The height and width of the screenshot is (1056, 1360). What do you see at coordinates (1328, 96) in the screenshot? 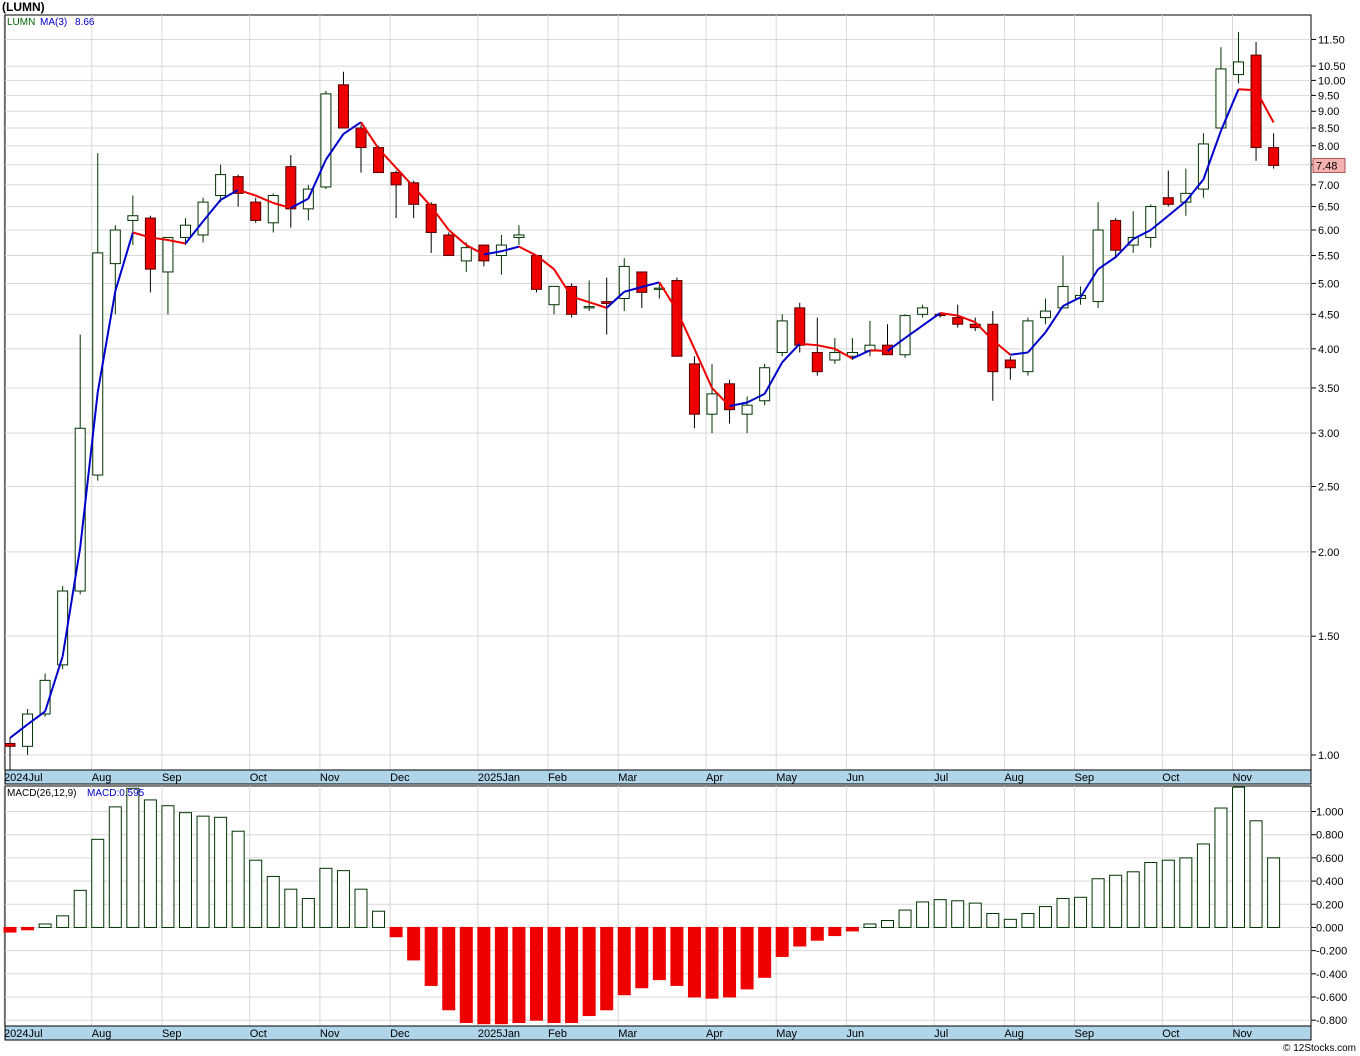
I see `price-tick-label: 9.50` at bounding box center [1328, 96].